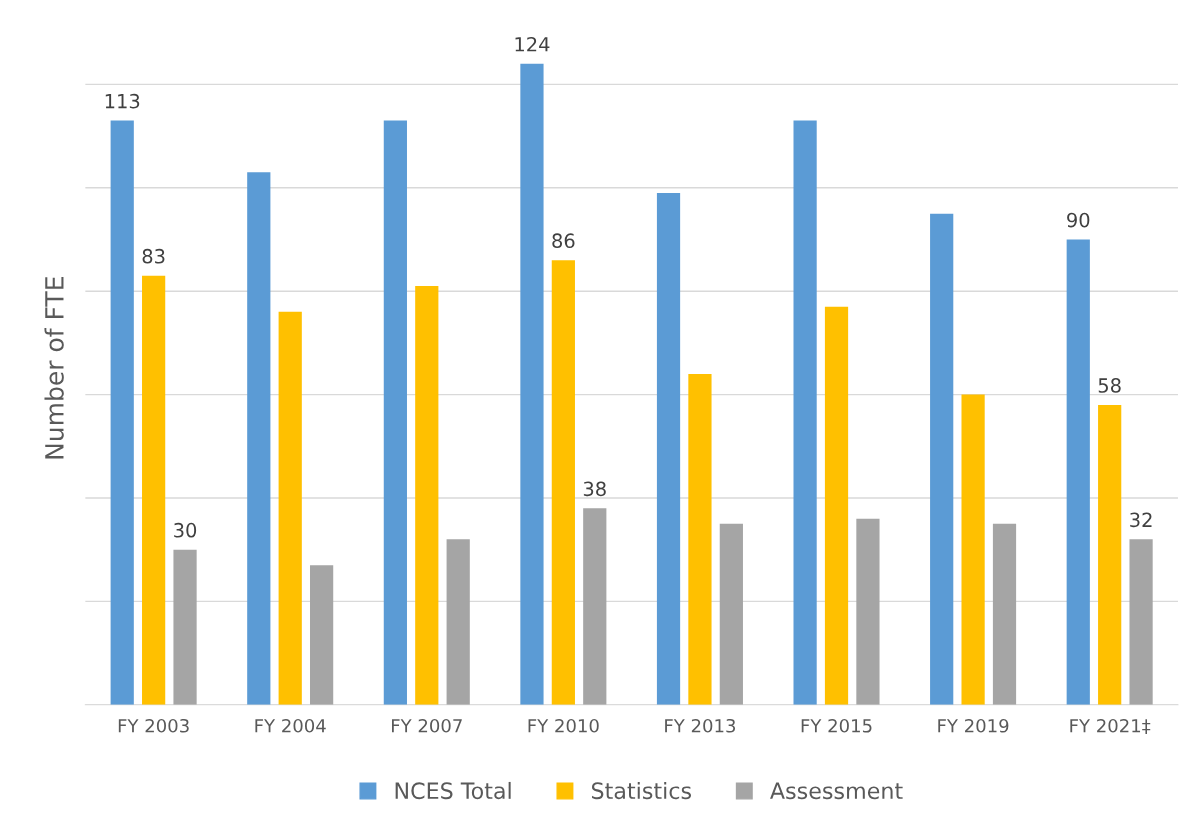 The width and height of the screenshot is (1202, 834). I want to click on x-tick-label: FY 2019, so click(973, 725).